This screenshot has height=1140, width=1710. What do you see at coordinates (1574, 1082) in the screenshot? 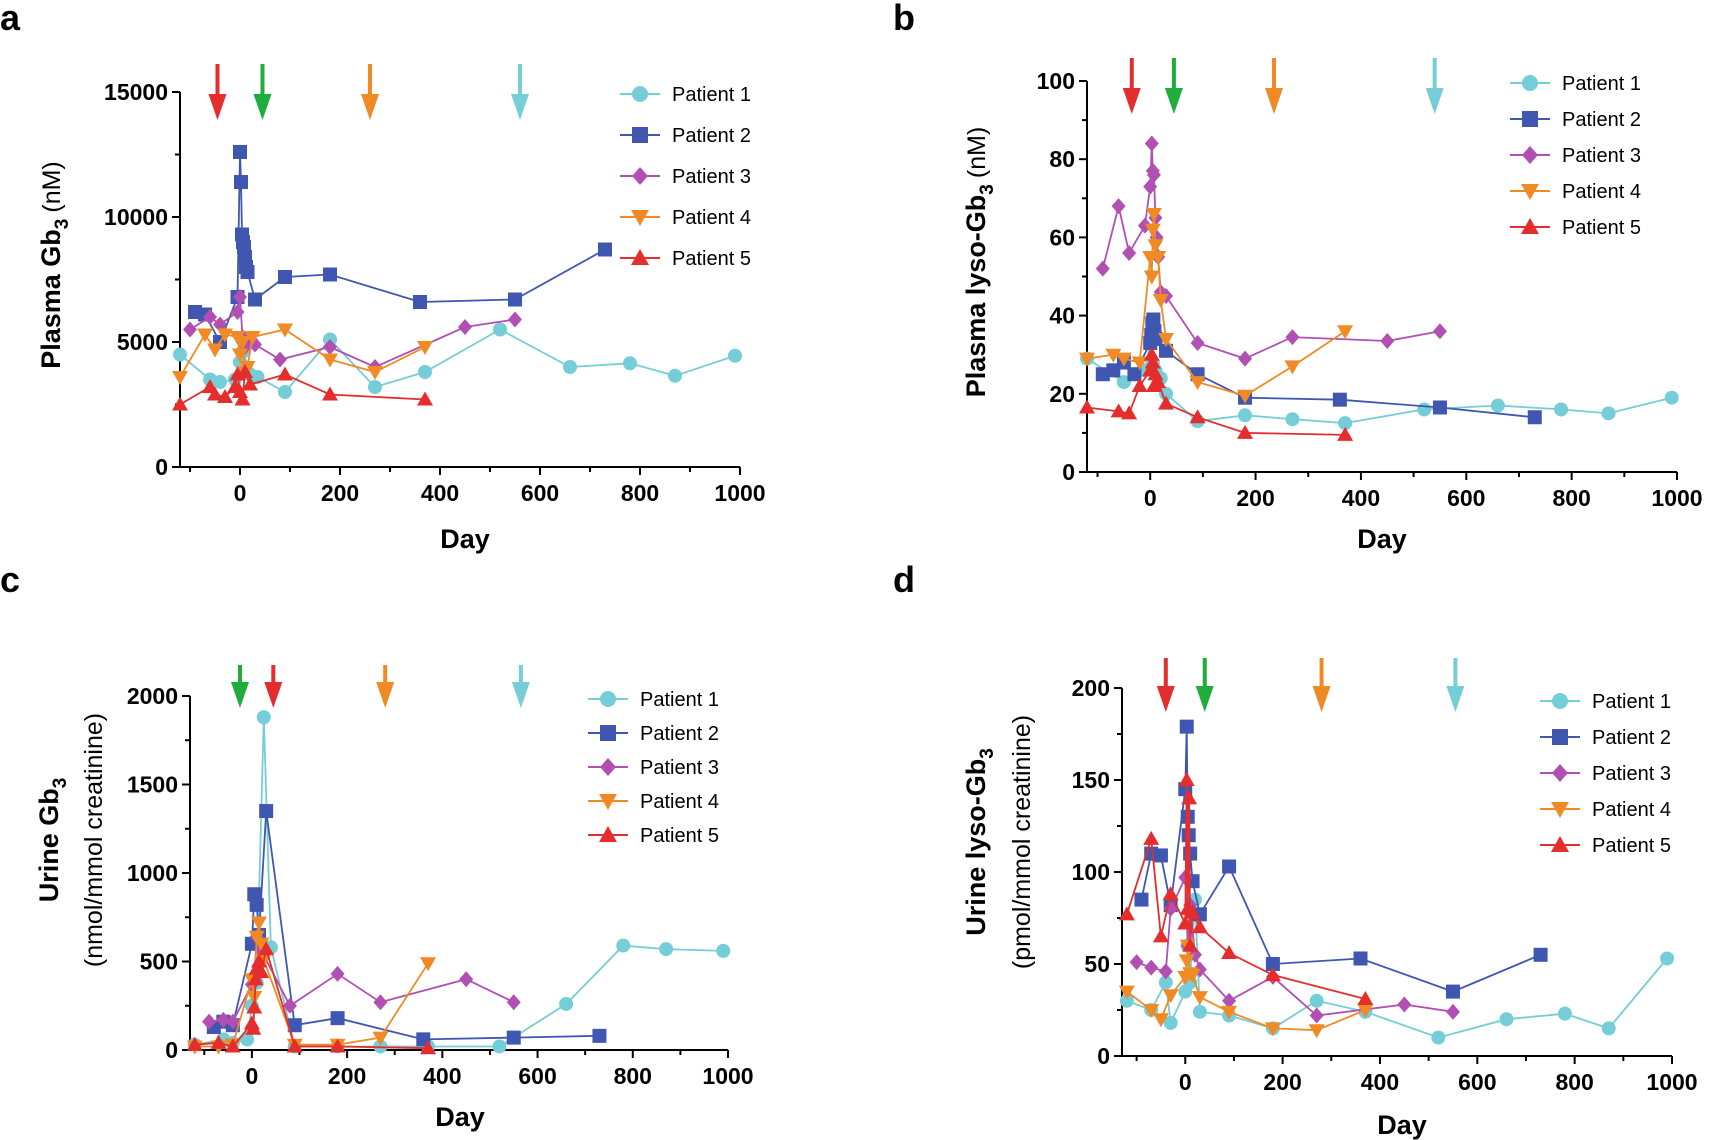
I see `panel-d-x-tick-label: 800` at bounding box center [1574, 1082].